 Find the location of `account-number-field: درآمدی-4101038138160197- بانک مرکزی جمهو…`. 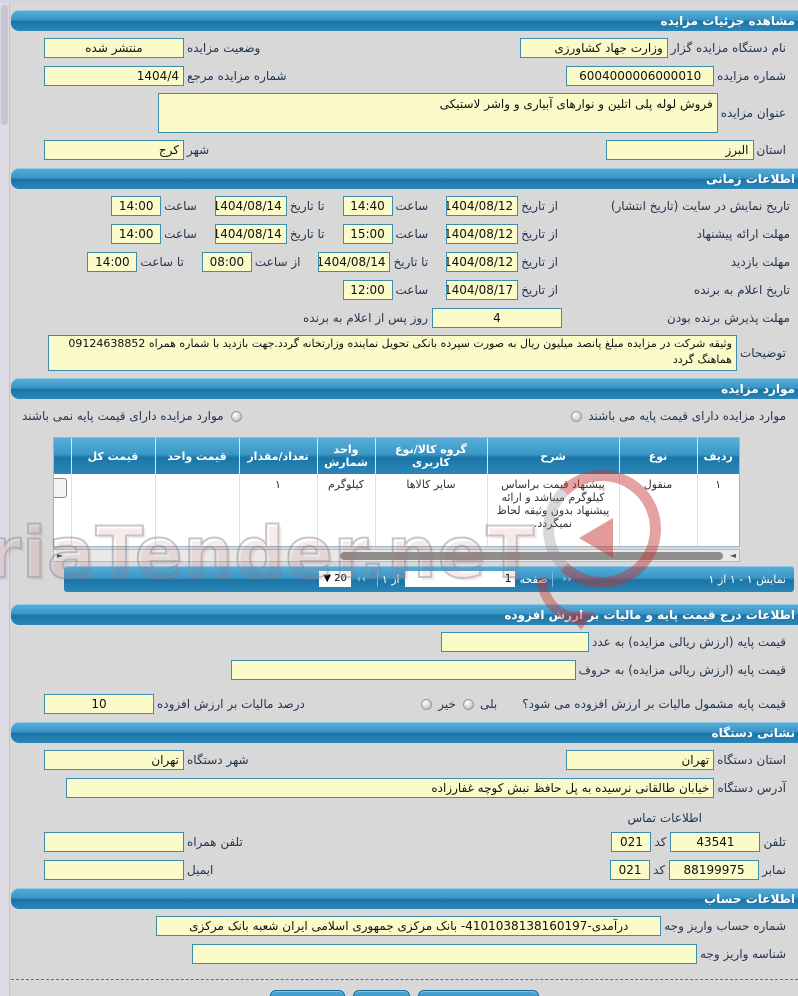

account-number-field: درآمدی-4101038138160197- بانک مرکزی جمهو… is located at coordinates (409, 926).